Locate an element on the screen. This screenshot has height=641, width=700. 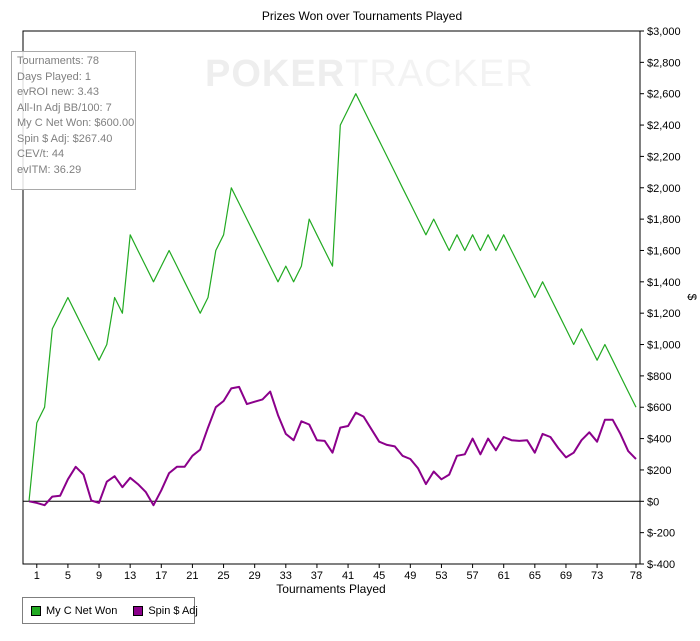
x-tick-label: 41 is located at coordinates (348, 576).